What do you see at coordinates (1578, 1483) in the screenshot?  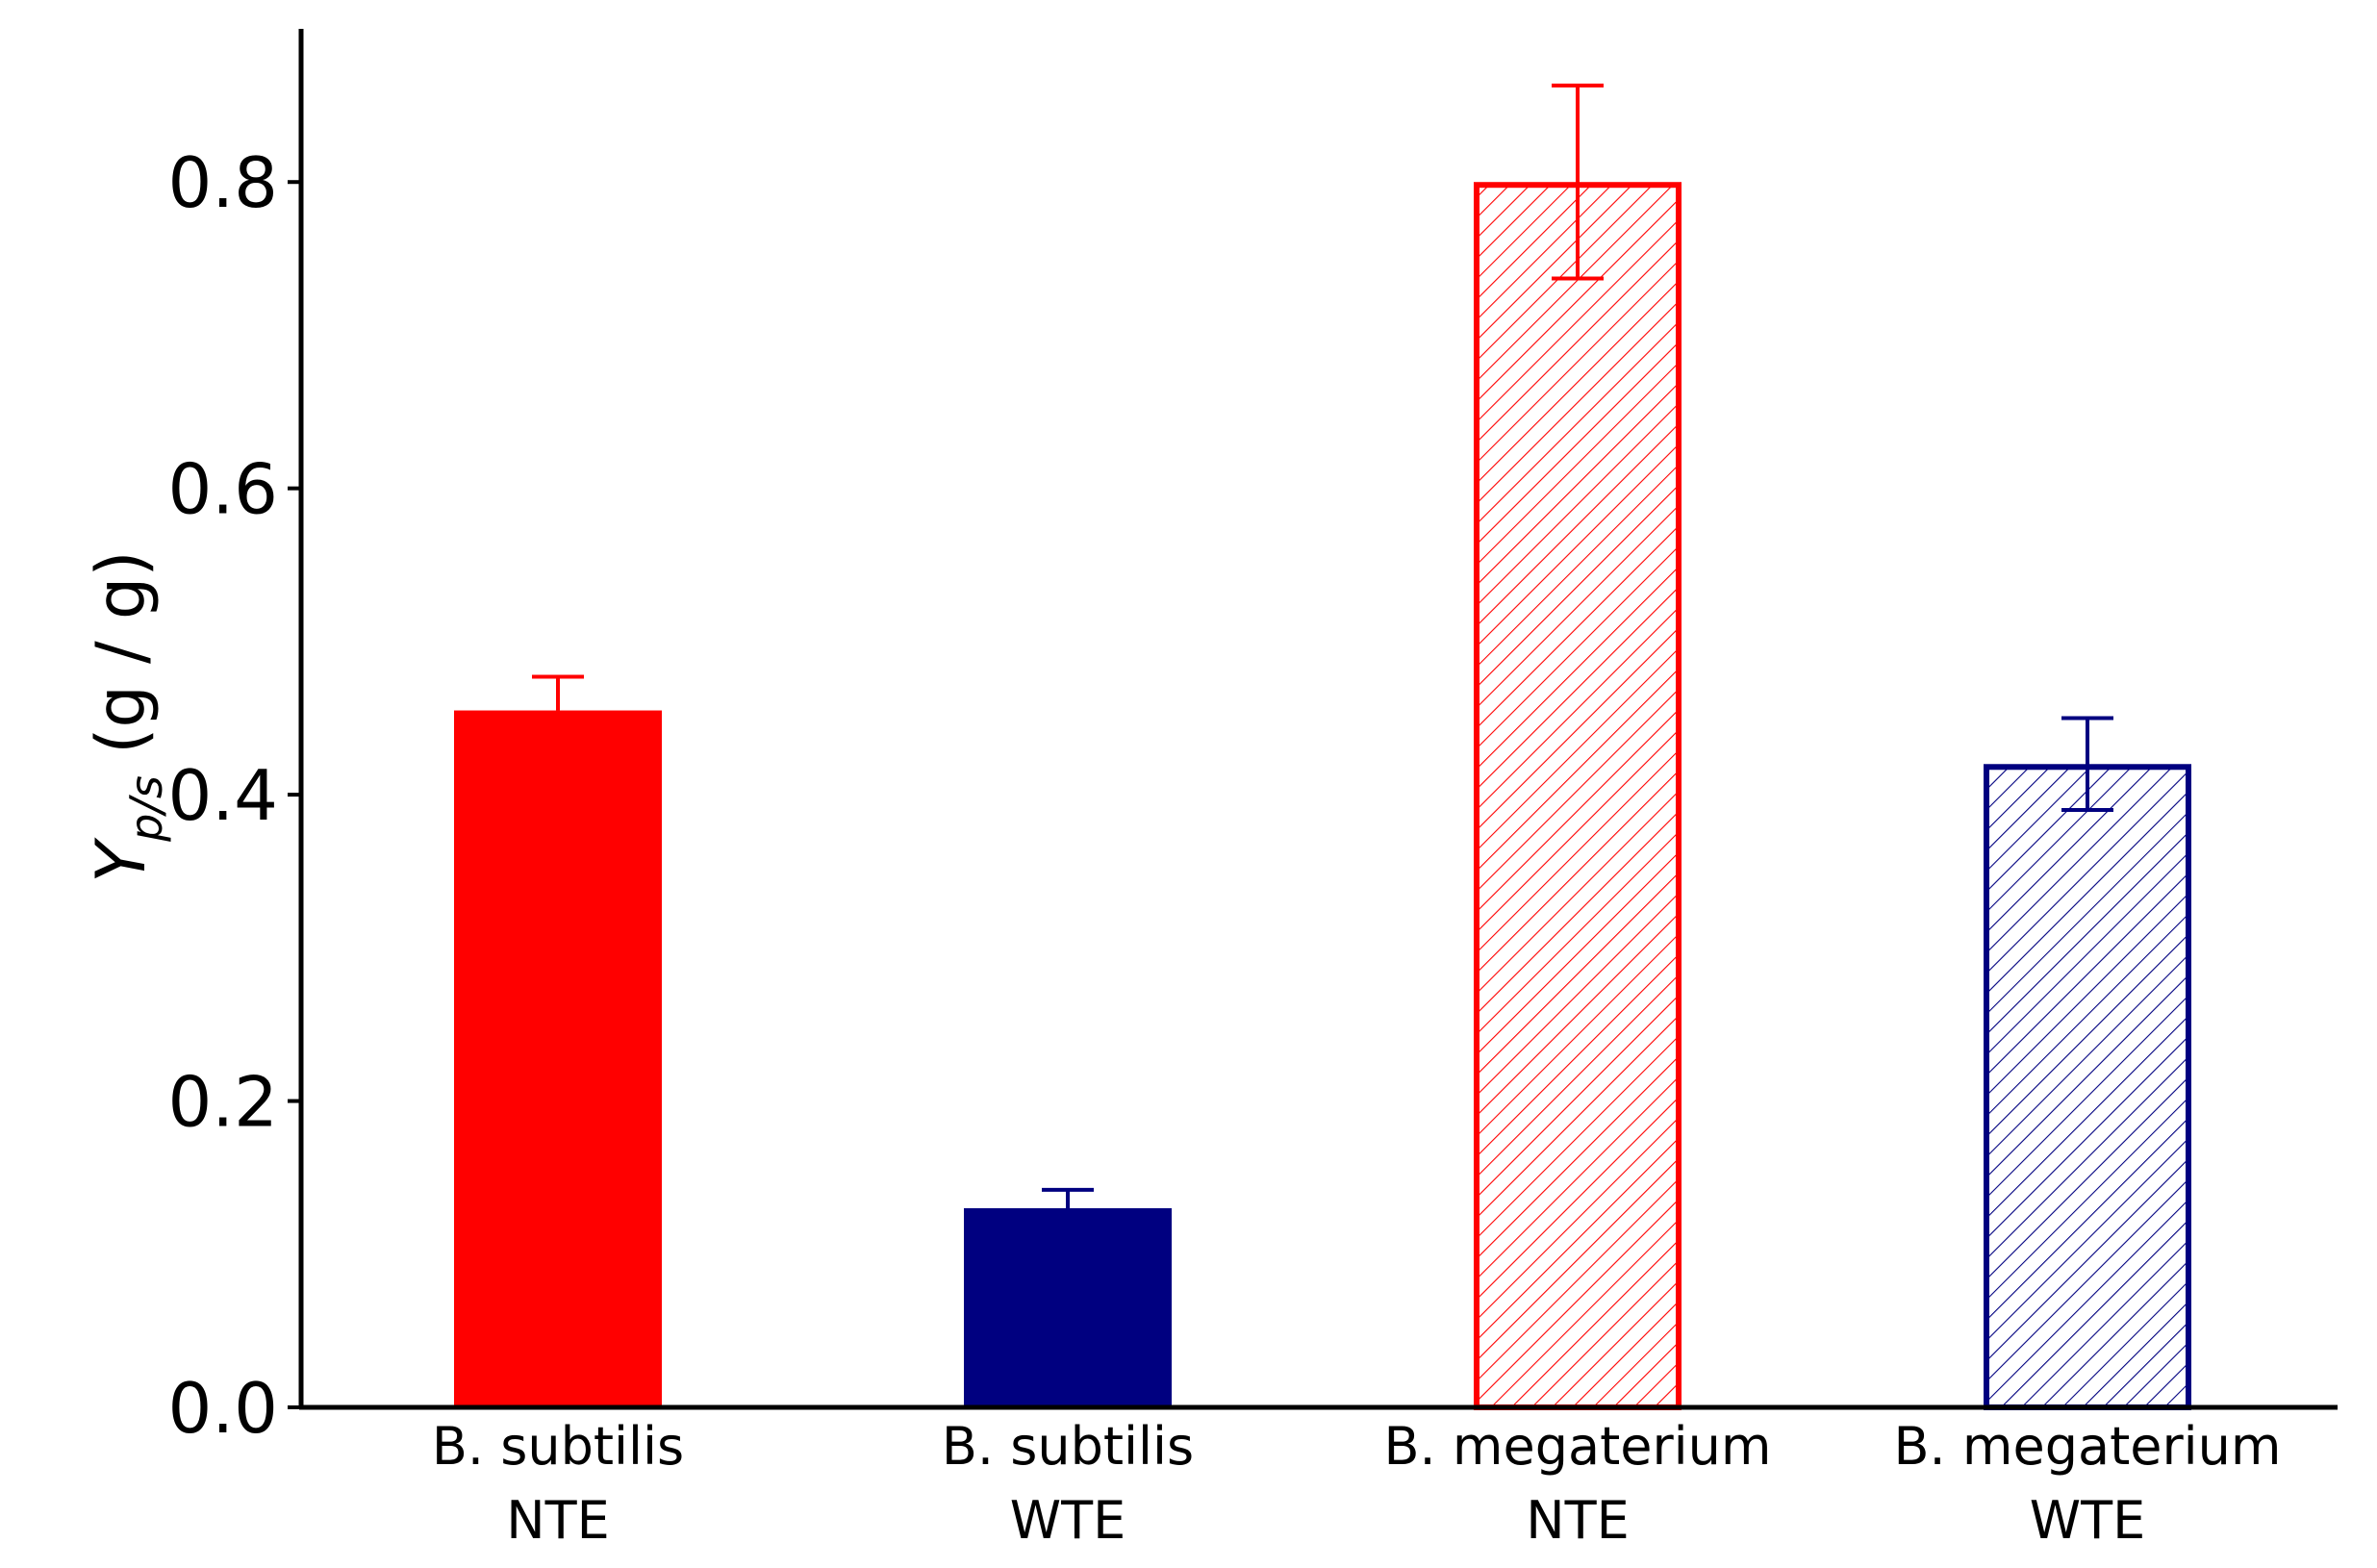 I see `x-tick-label-3: B. megaterium NTE` at bounding box center [1578, 1483].